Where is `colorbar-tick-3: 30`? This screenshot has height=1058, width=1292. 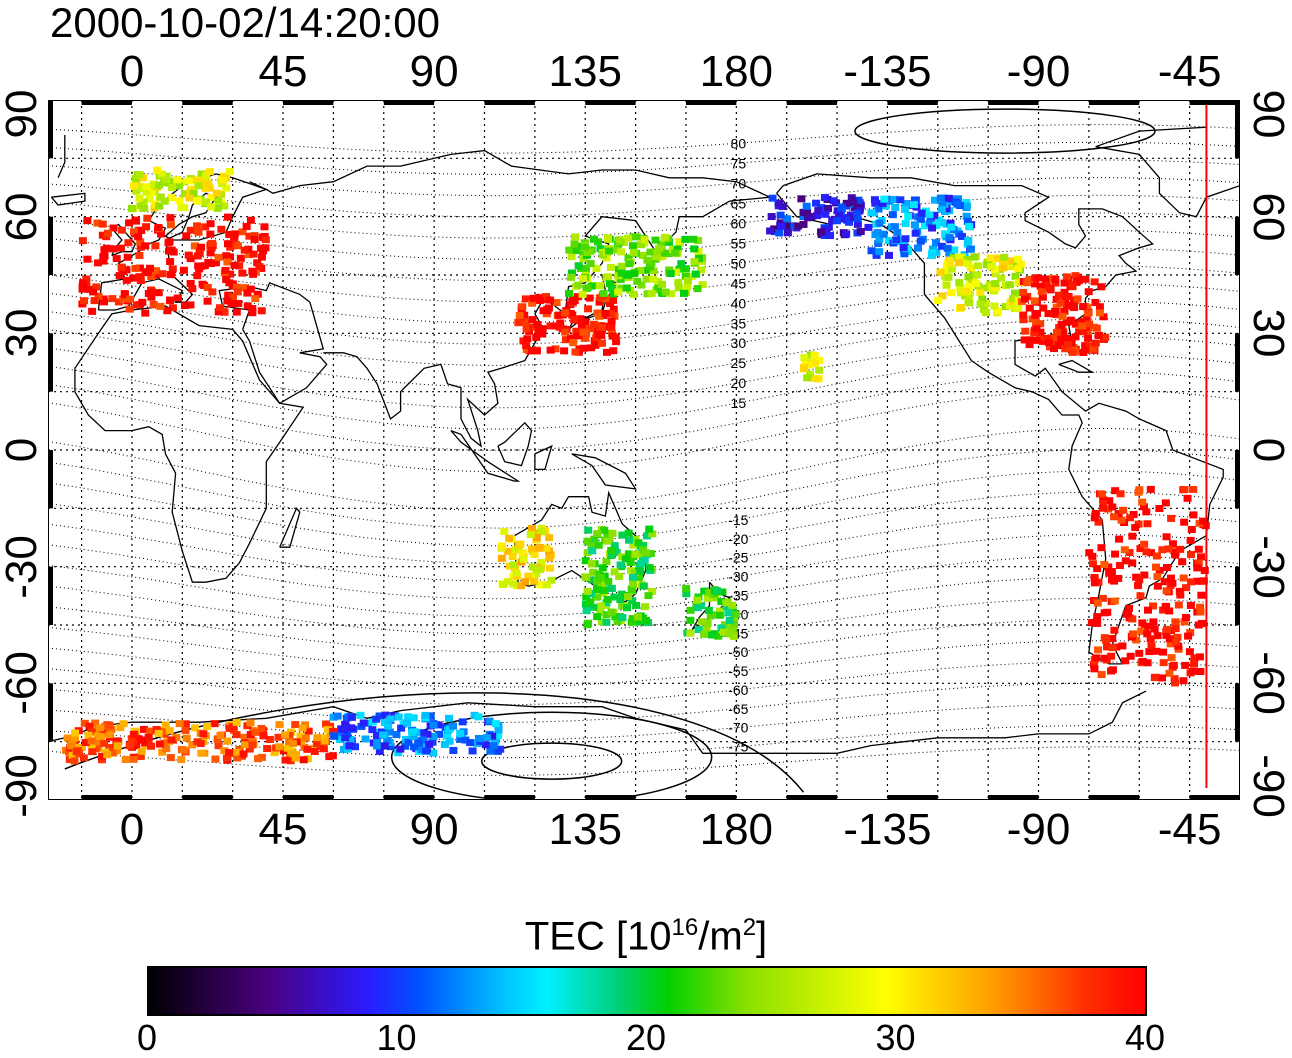 colorbar-tick-3: 30 is located at coordinates (895, 1037).